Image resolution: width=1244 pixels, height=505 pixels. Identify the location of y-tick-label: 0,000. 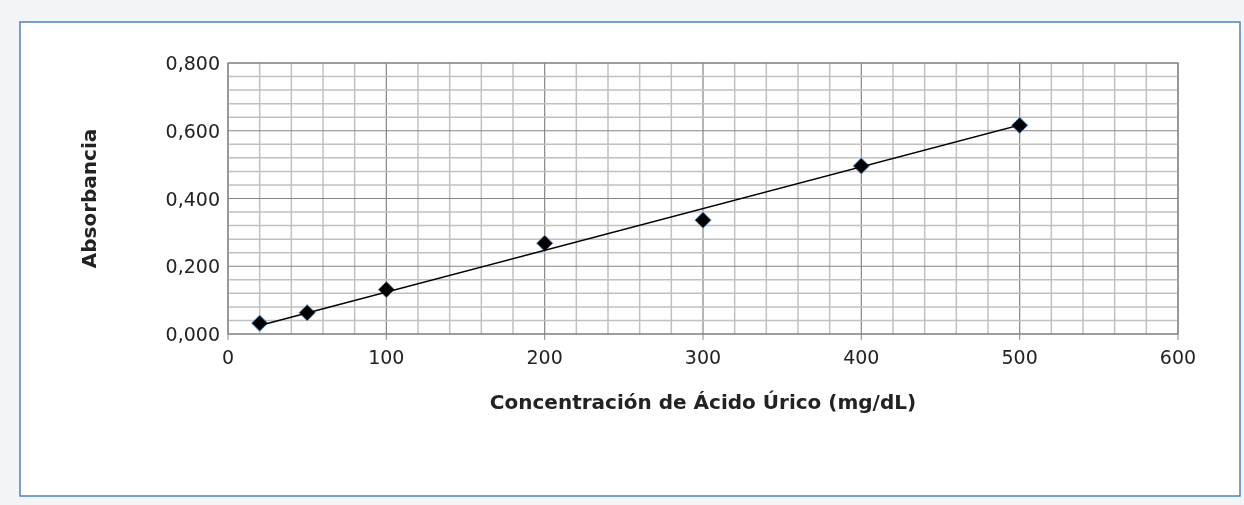
(192, 334).